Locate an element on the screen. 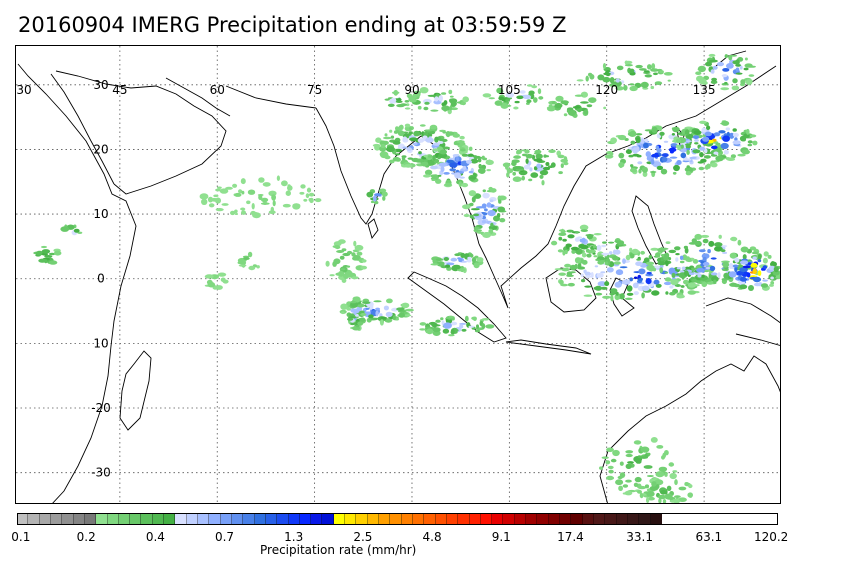 This screenshot has height=571, width=865. coast-indochina is located at coordinates (627, 187).